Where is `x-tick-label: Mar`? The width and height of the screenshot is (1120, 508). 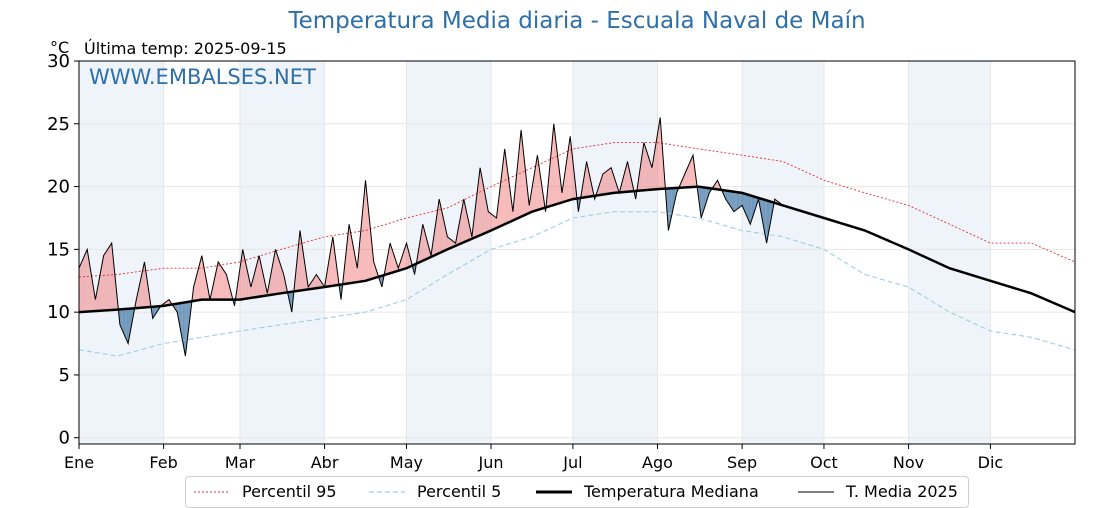
x-tick-label: Mar is located at coordinates (240, 462).